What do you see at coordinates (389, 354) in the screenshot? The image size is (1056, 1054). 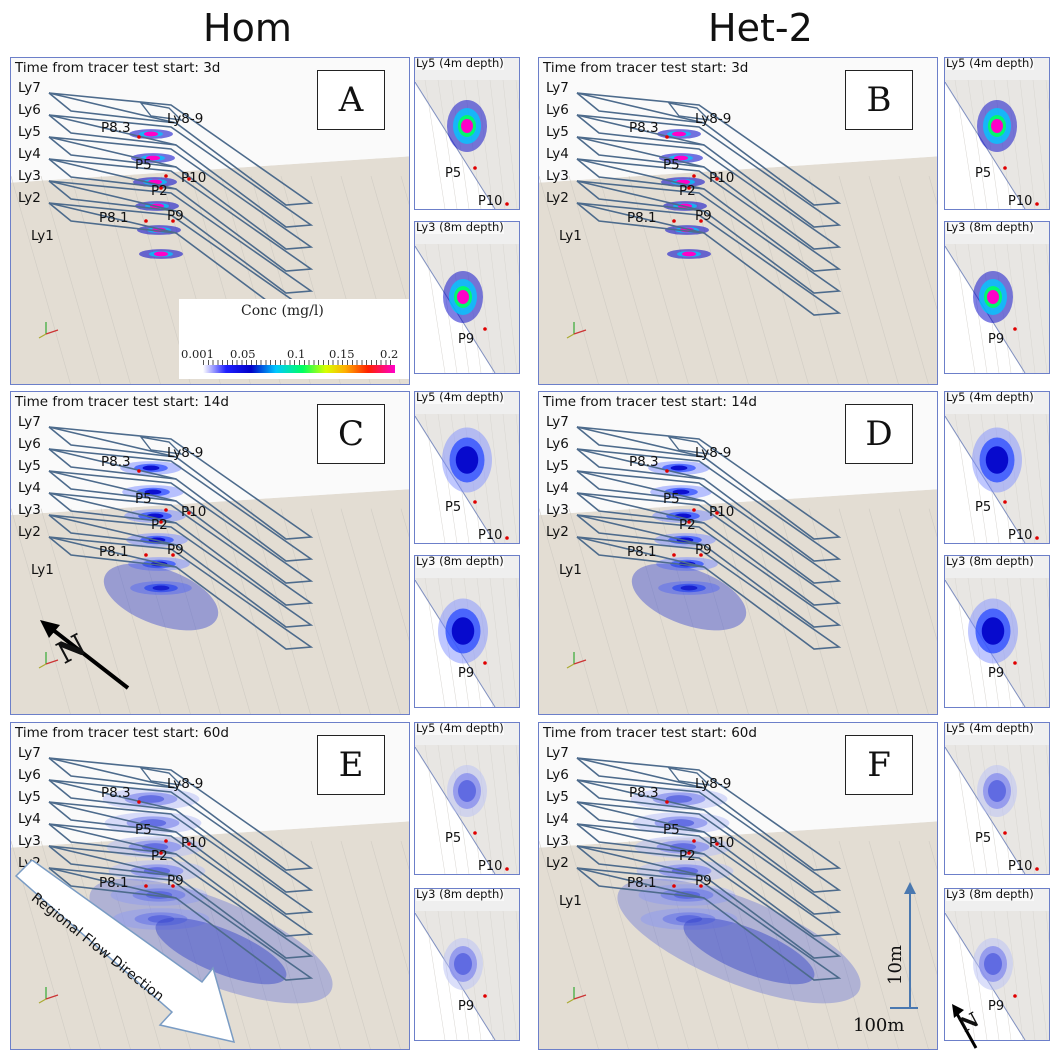 I see `colorbar-tick: 0.2` at bounding box center [389, 354].